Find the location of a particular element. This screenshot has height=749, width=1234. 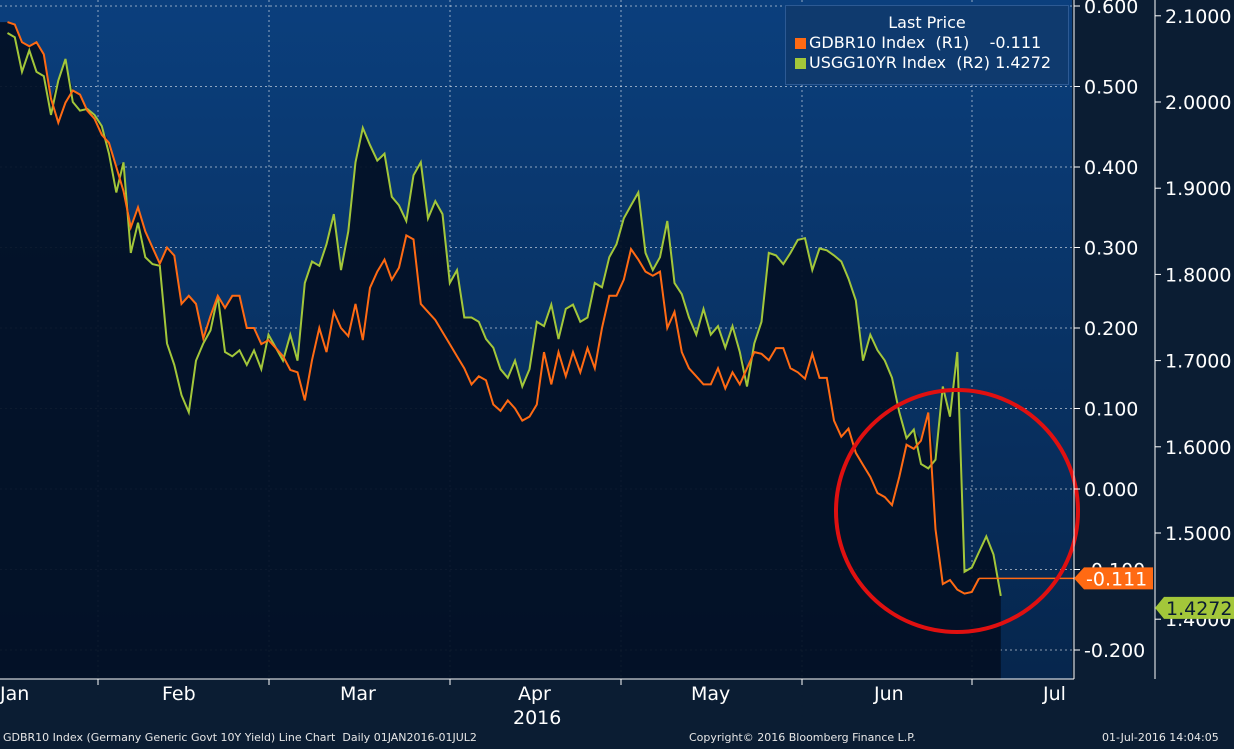

gdbr-last-value: -0.111 is located at coordinates (1116, 579).